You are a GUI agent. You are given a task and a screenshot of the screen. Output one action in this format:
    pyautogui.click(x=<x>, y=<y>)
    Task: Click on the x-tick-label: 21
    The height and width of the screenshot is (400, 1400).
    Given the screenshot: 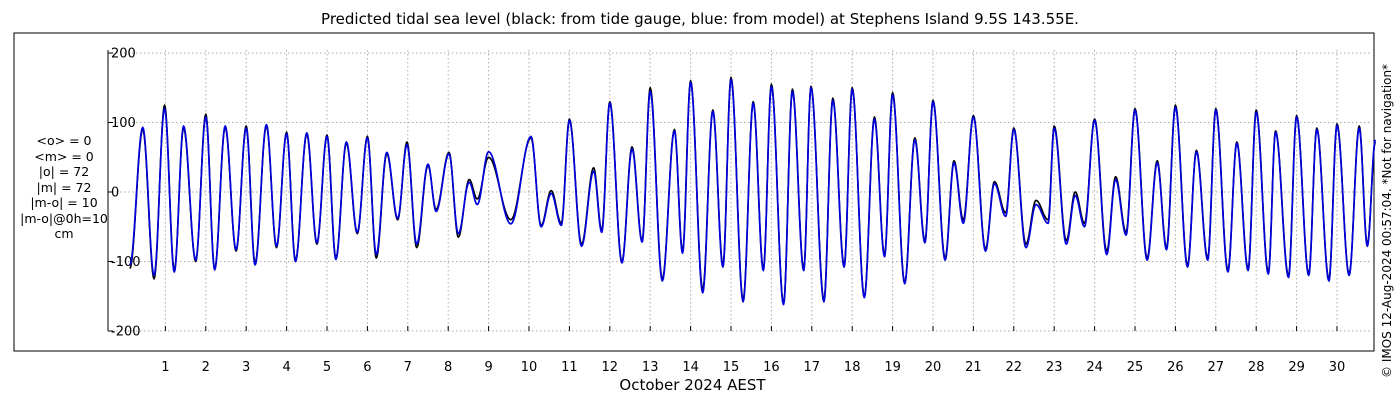 What is the action you would take?
    pyautogui.click(x=973, y=367)
    